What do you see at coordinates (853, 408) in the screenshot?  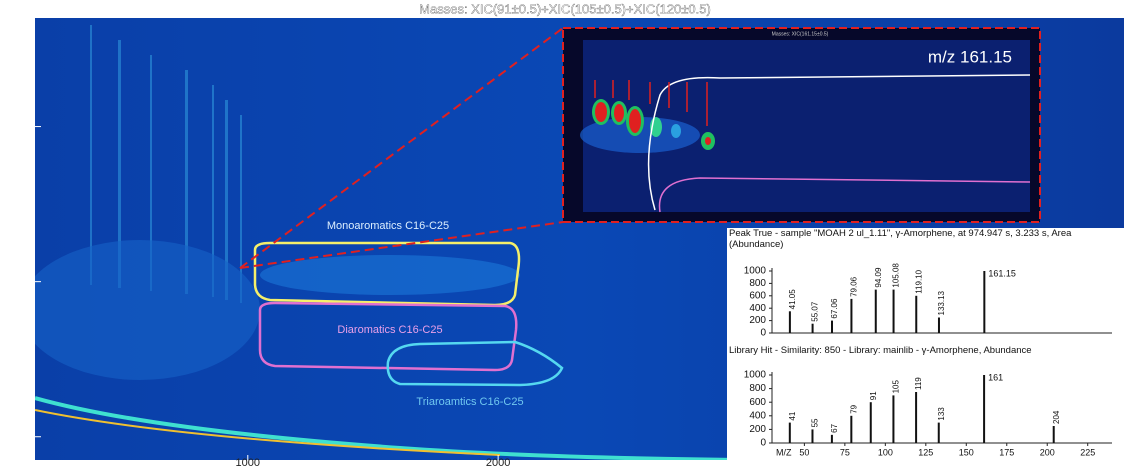 I see `peak-label: 79` at bounding box center [853, 408].